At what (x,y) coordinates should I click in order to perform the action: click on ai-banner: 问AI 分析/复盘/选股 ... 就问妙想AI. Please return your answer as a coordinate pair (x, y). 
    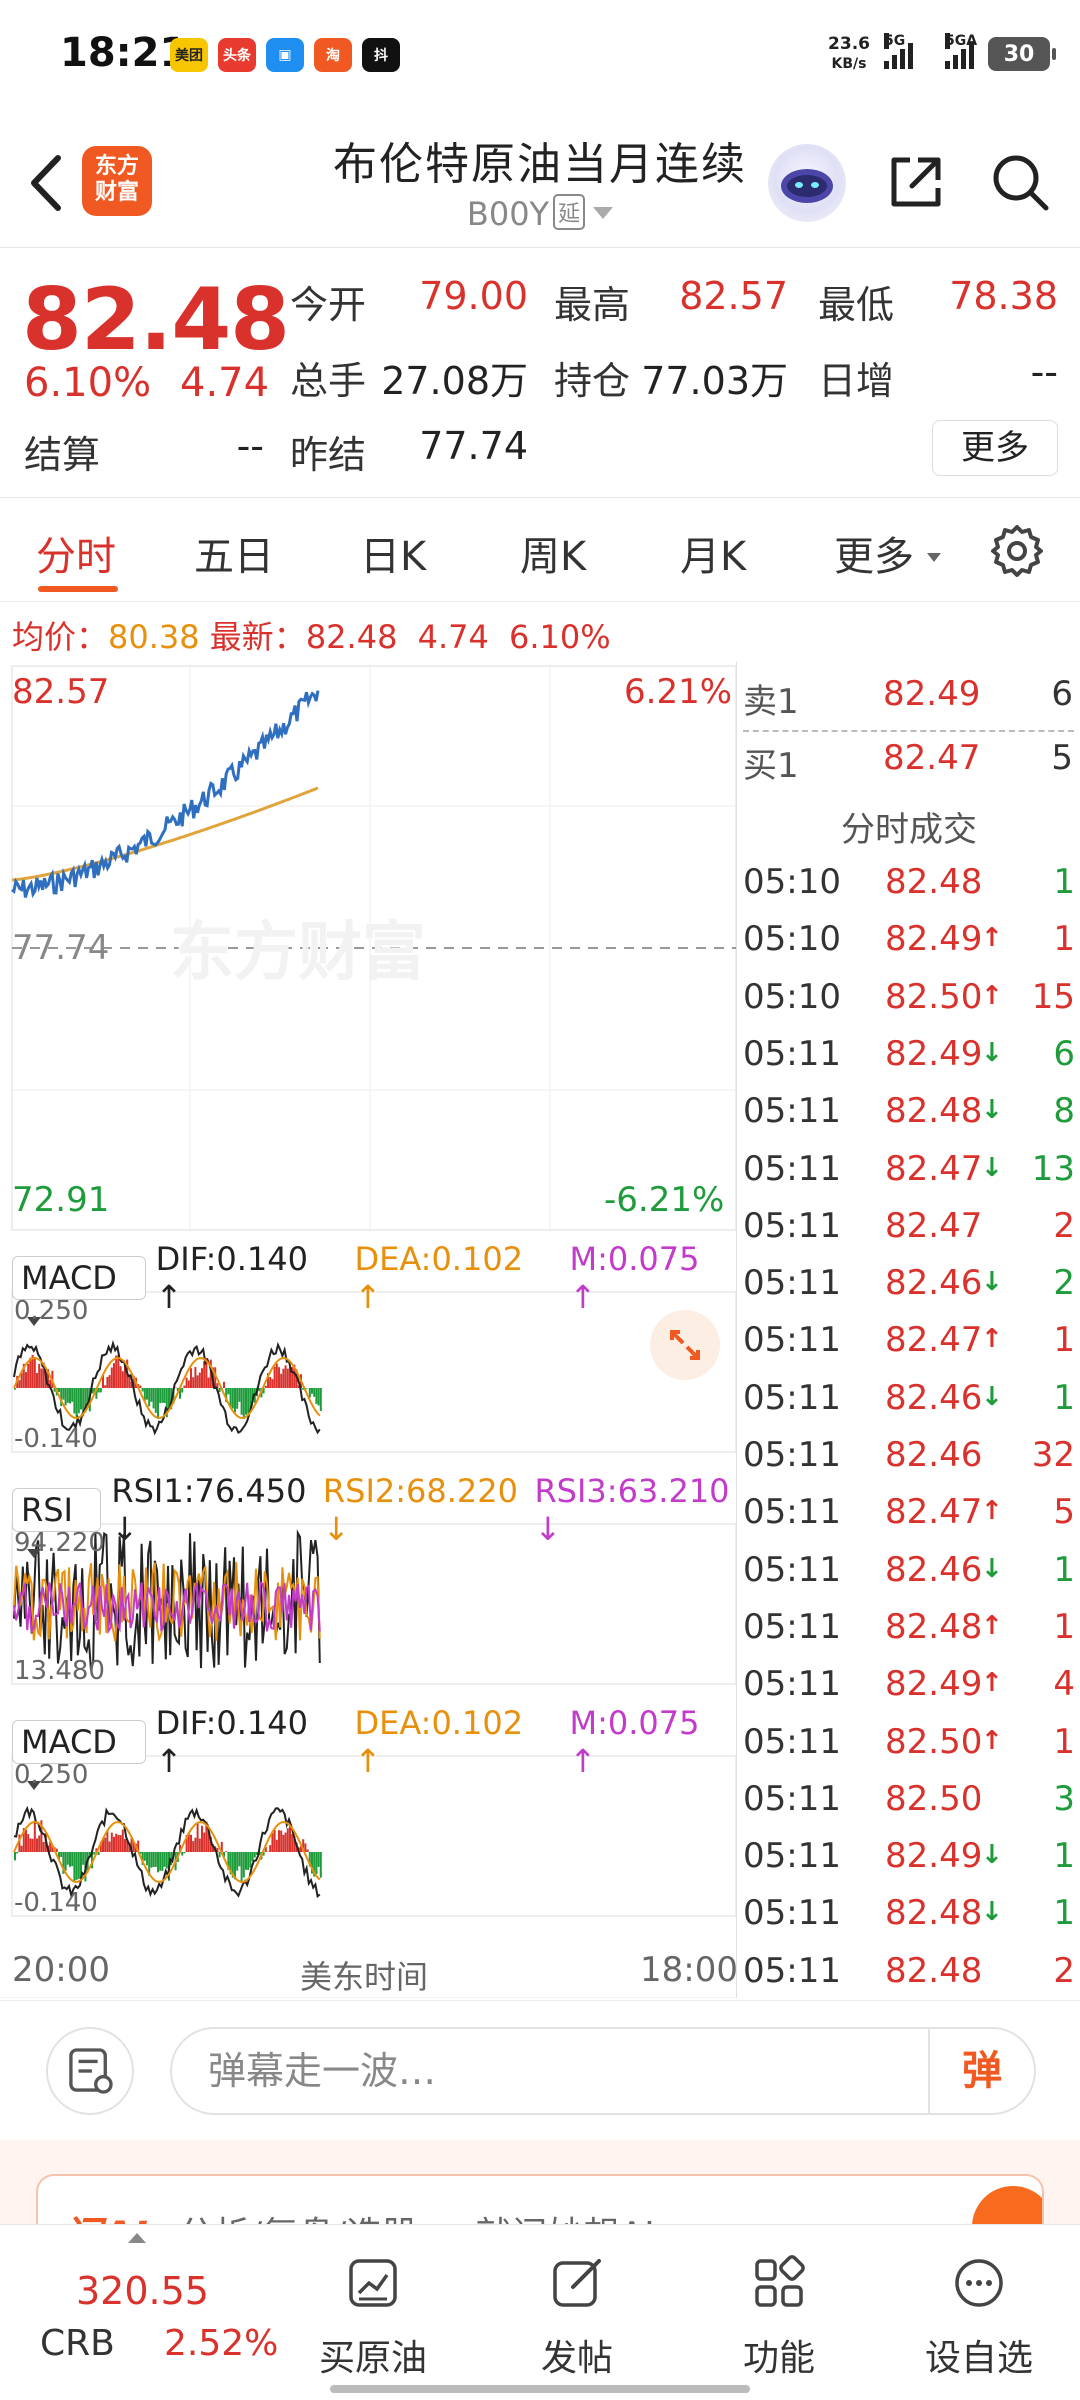
    Looking at the image, I should click on (540, 2187).